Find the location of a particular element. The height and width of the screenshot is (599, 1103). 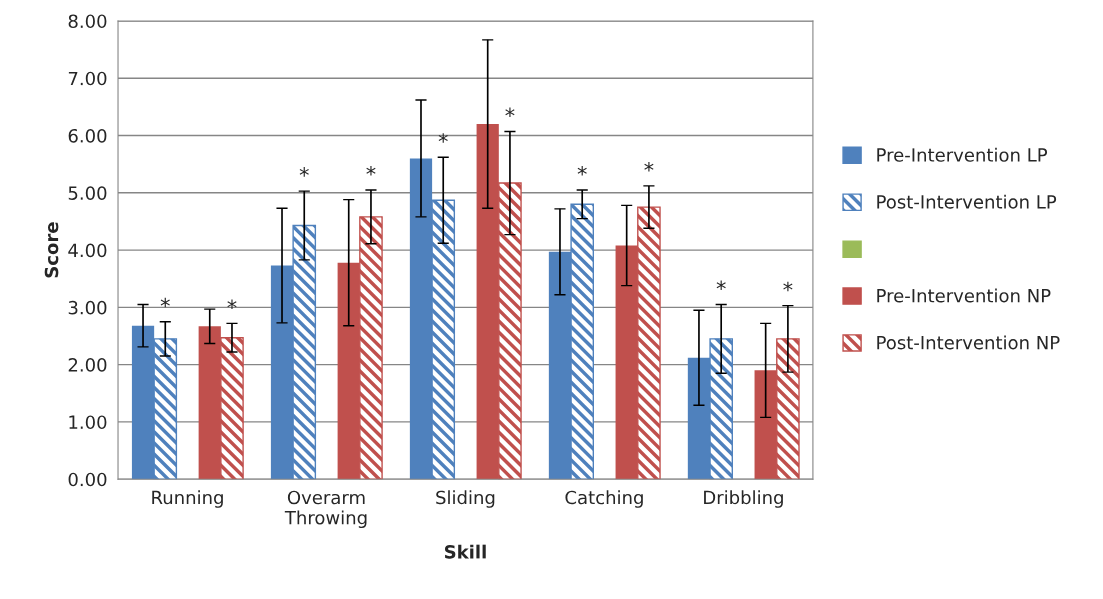

y-axis-title: Score is located at coordinates (51, 250).